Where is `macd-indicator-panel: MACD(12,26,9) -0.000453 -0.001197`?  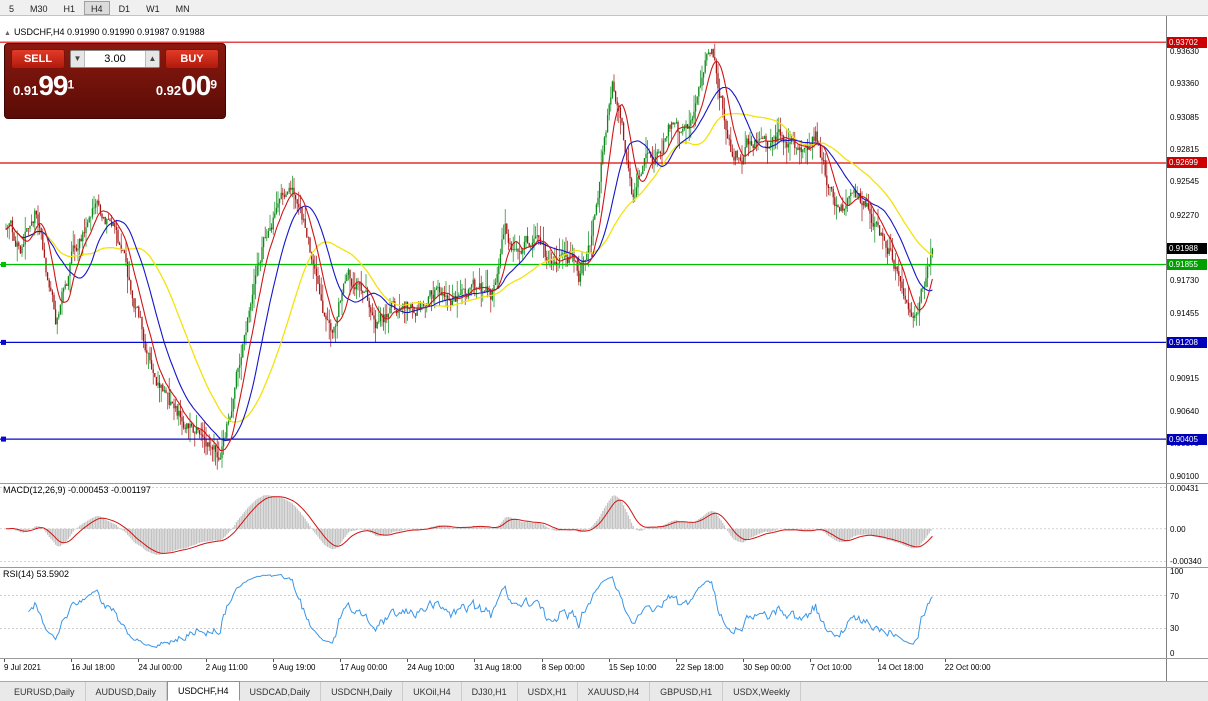
macd-indicator-panel: MACD(12,26,9) -0.000453 -0.001197 is located at coordinates (583, 525).